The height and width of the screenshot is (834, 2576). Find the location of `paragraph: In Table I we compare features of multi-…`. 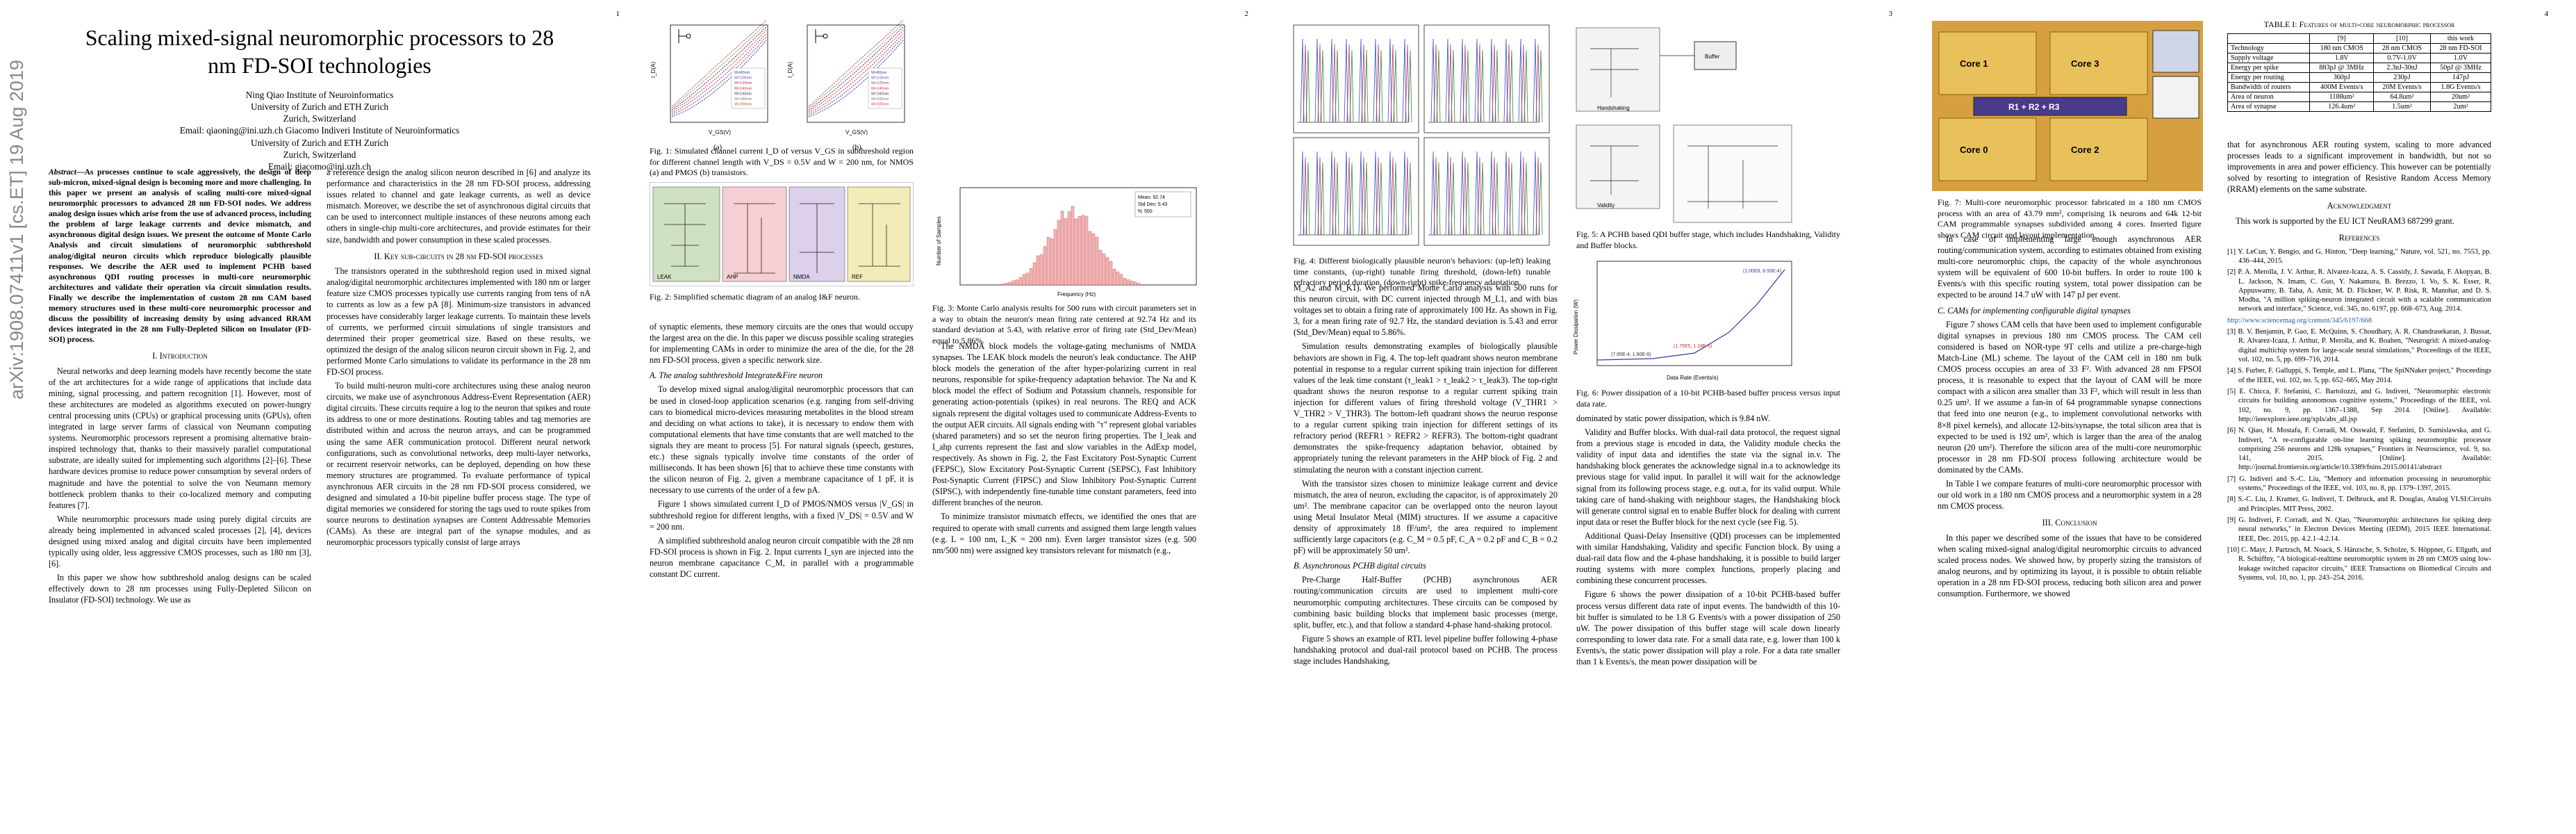

paragraph: In Table I we compare features of multi-… is located at coordinates (2070, 495).